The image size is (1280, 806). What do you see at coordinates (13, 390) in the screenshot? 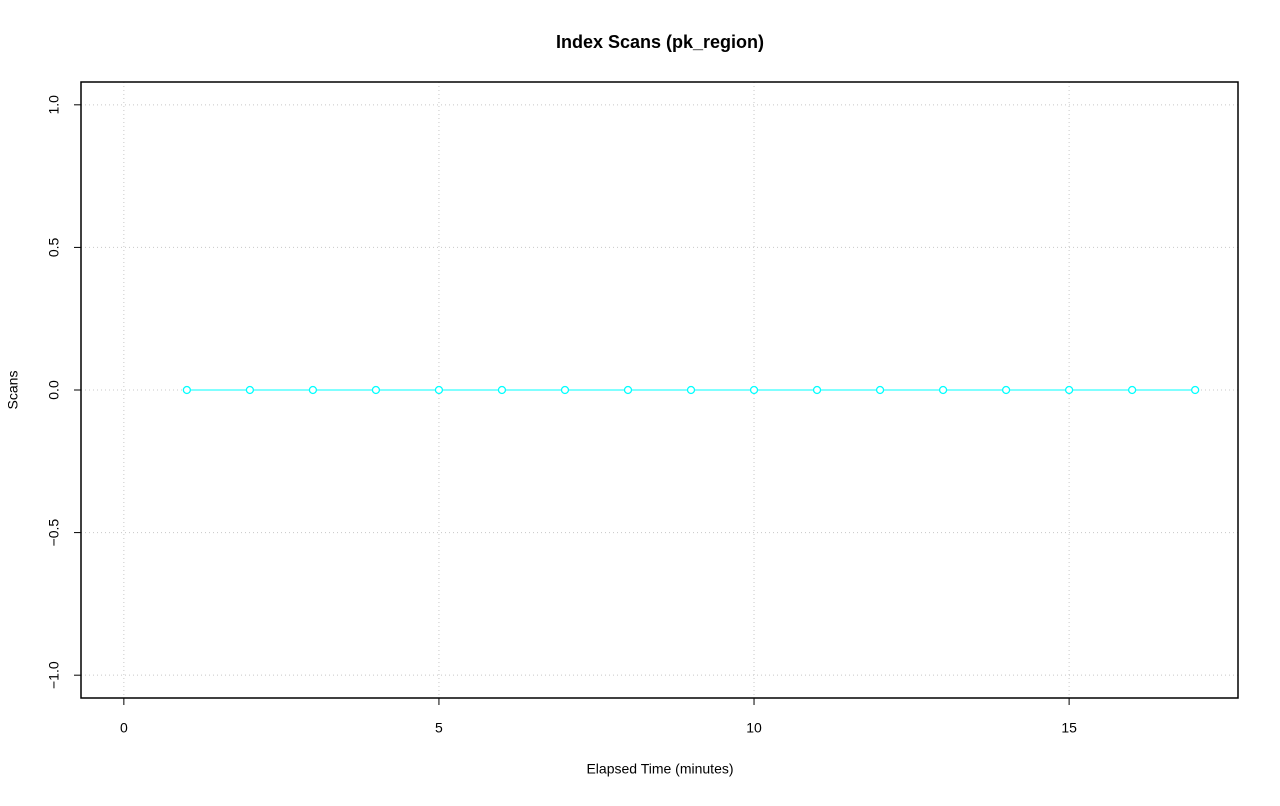
I see `y-axis-label: Scans` at bounding box center [13, 390].